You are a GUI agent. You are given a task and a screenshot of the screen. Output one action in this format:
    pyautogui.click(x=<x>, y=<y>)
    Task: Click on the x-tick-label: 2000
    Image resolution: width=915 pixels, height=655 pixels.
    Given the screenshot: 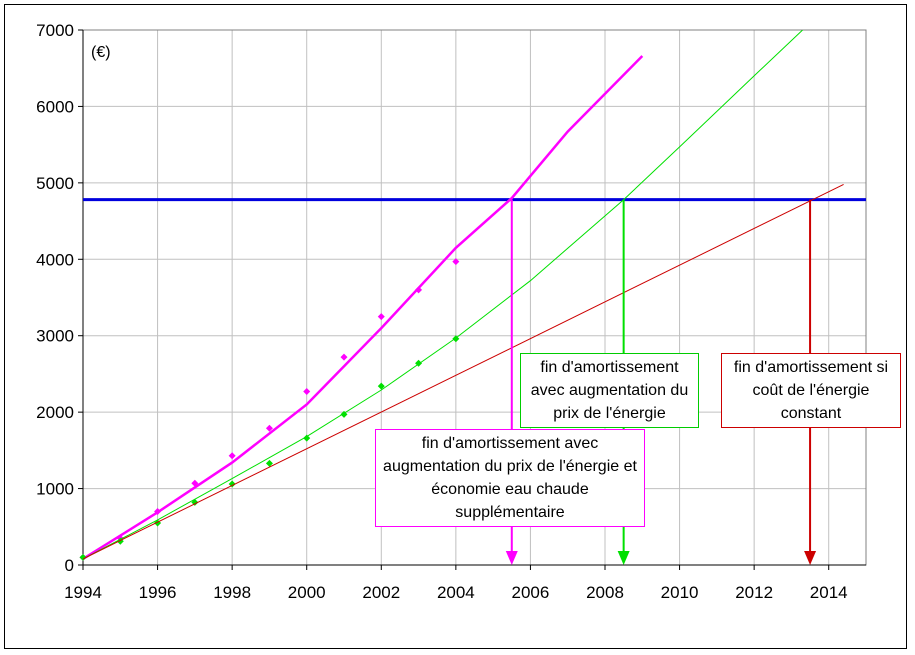 What is the action you would take?
    pyautogui.click(x=307, y=592)
    